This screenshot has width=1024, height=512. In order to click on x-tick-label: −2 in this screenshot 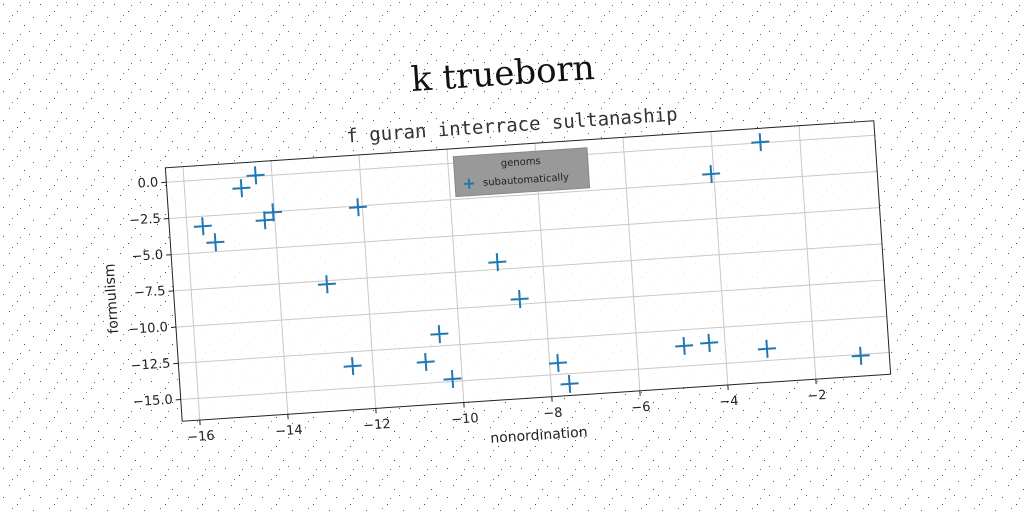, I will do `click(817, 396)`.